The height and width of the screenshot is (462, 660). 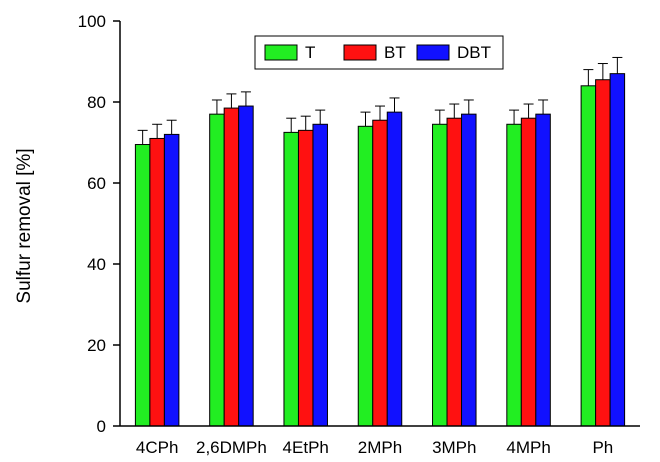 What do you see at coordinates (380, 100) in the screenshot?
I see `error-bars-layer` at bounding box center [380, 100].